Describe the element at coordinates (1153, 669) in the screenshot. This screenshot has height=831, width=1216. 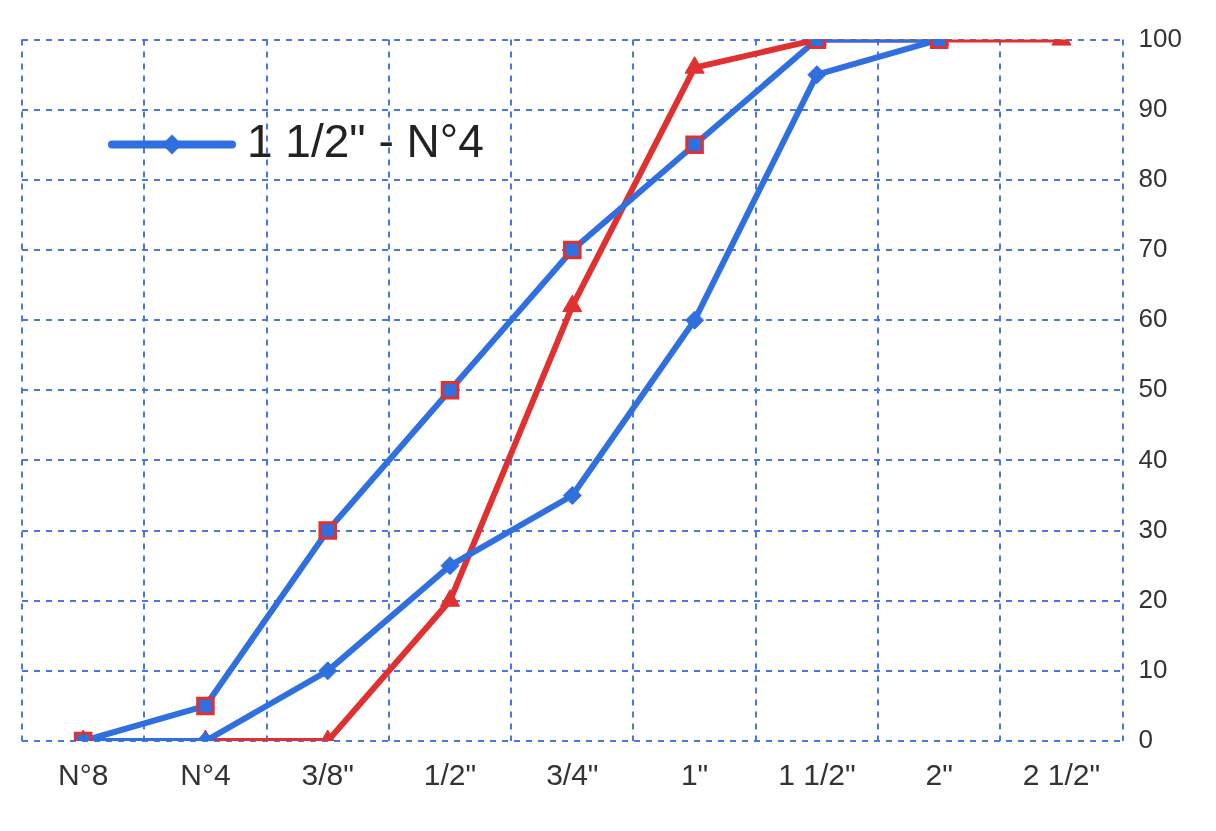
I see `y-tick-label: 10` at that location.